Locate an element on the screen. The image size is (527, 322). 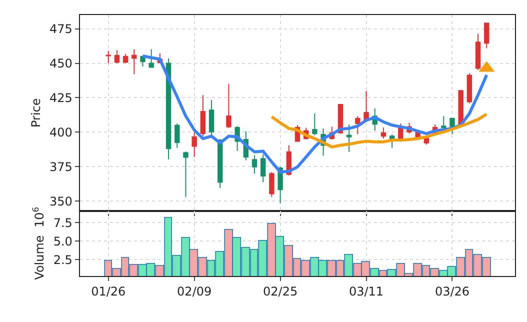
y-tick-label: 7.5 is located at coordinates (62, 223).